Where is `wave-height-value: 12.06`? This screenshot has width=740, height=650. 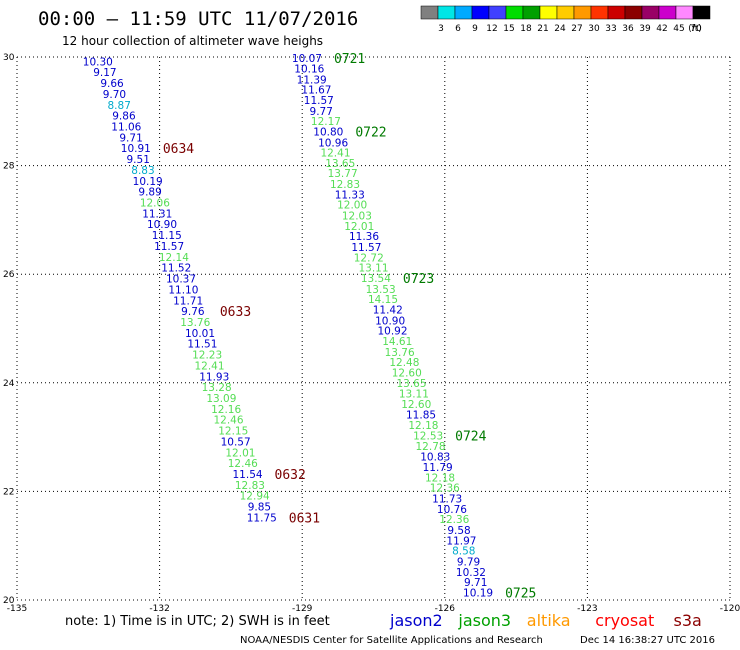 wave-height-value: 12.06 is located at coordinates (155, 204).